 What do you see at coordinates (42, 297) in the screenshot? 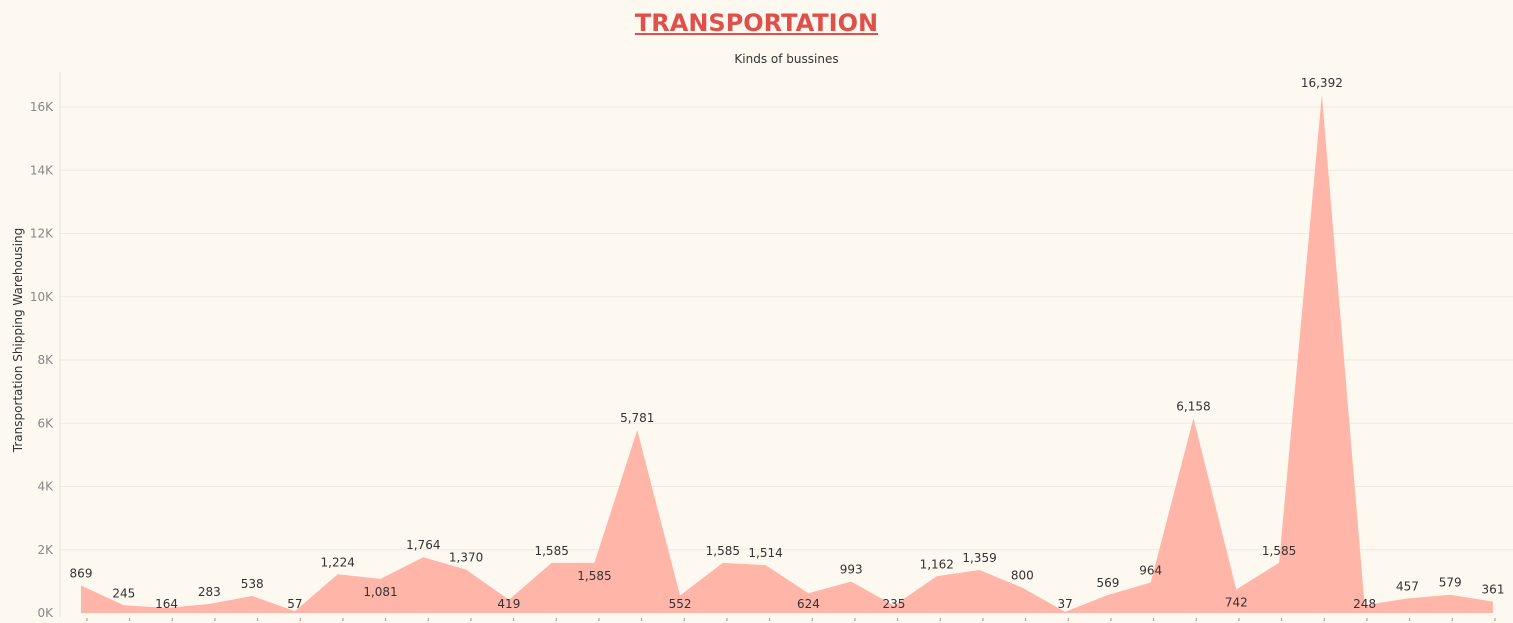
I see `y-tick-label: 10K` at bounding box center [42, 297].